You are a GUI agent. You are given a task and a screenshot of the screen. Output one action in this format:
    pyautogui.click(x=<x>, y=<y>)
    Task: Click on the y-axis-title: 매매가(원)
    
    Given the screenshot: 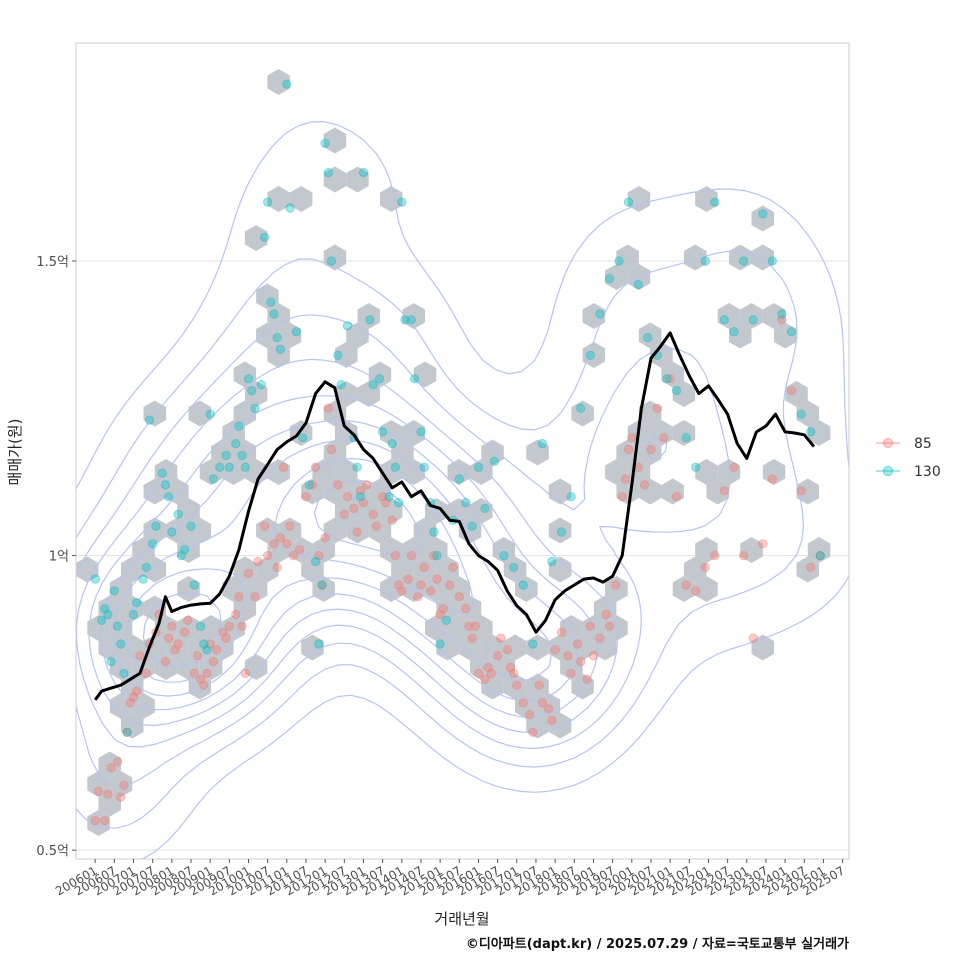 What is the action you would take?
    pyautogui.click(x=15, y=452)
    